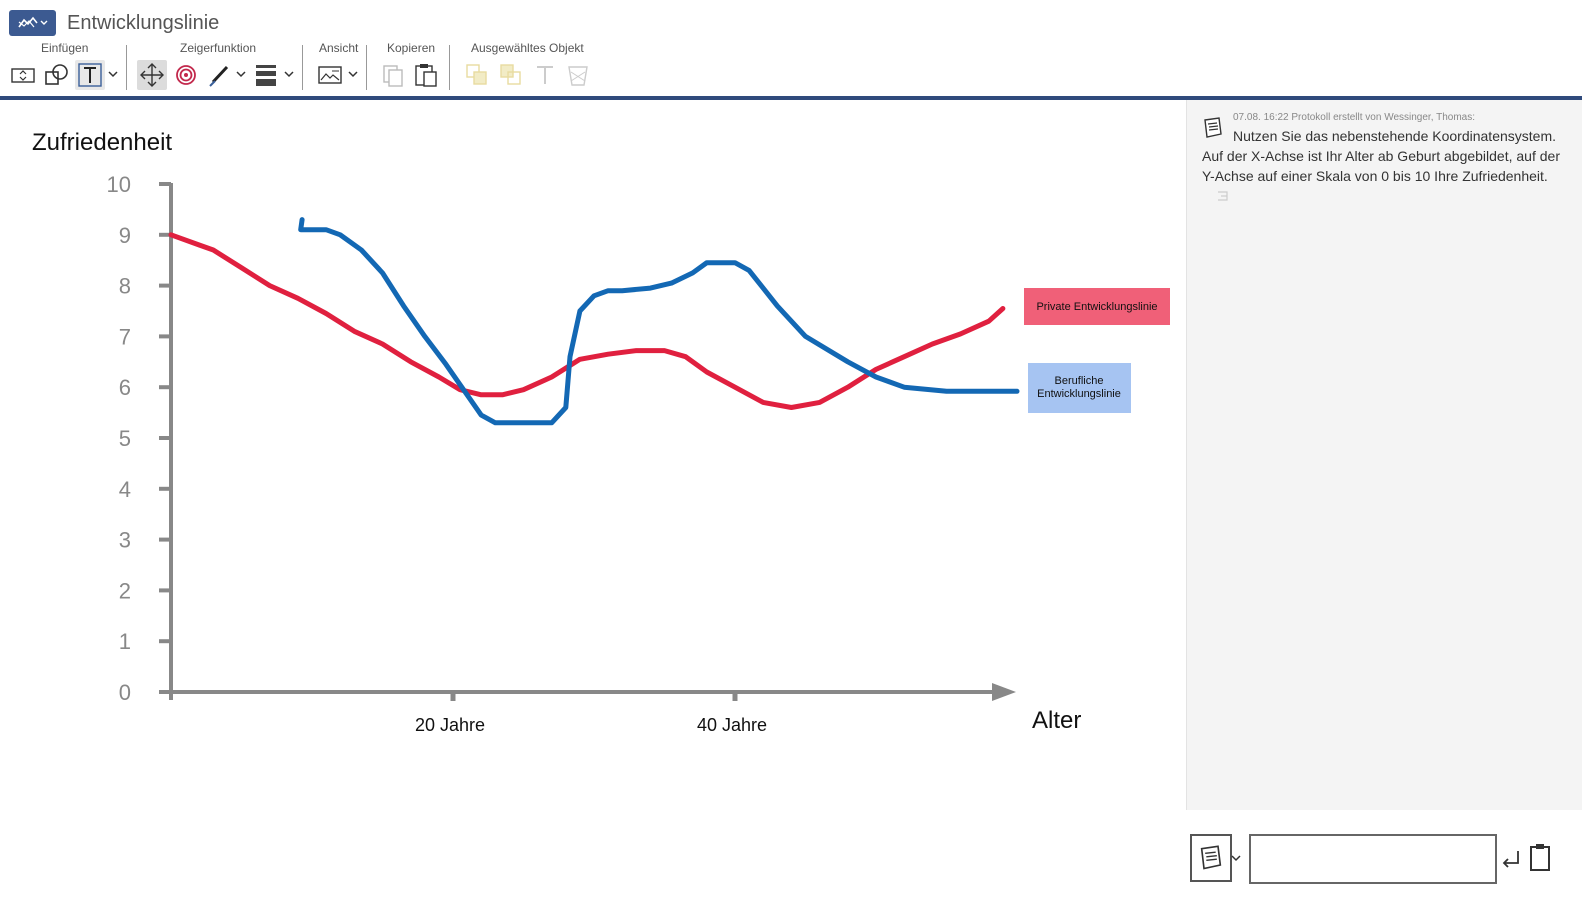 This screenshot has height=901, width=1582. I want to click on delete-object-button, so click(578, 75).